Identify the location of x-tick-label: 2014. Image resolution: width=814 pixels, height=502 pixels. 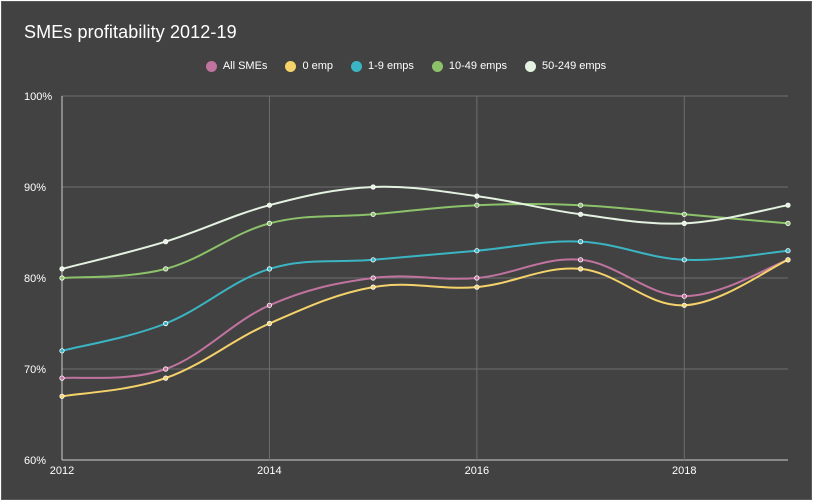
(269, 471).